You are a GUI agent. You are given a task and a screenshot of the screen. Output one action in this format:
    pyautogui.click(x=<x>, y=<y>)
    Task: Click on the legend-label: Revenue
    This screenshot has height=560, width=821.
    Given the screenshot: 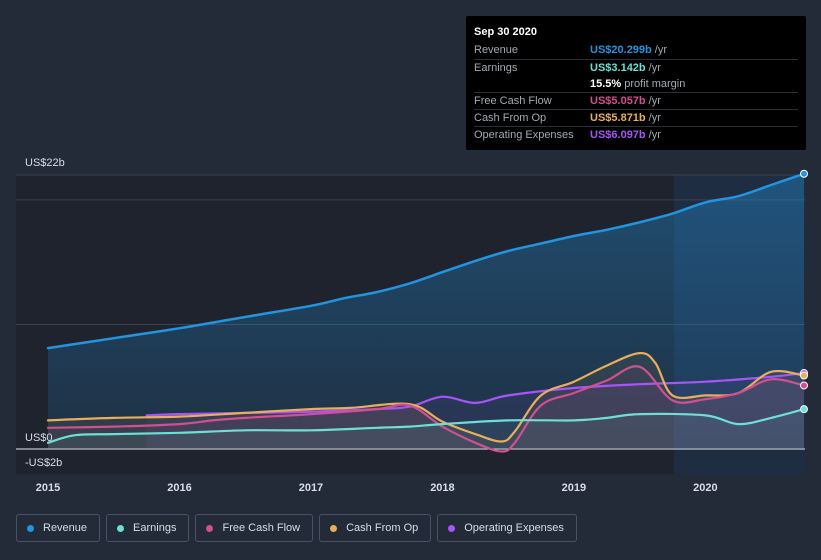 What is the action you would take?
    pyautogui.click(x=65, y=528)
    